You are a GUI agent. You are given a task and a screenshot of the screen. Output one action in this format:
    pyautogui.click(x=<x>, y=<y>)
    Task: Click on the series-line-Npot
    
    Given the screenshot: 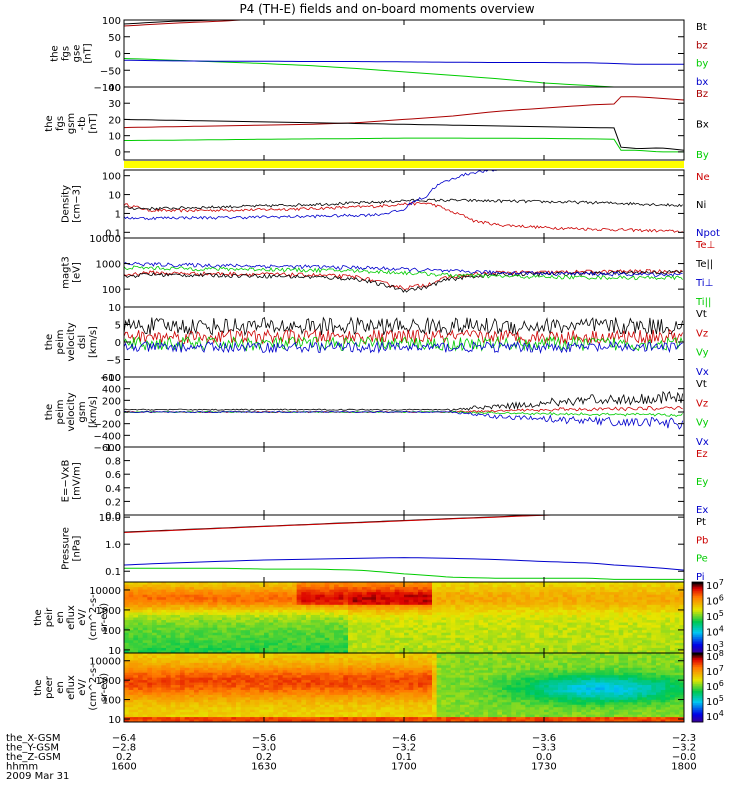 What is the action you would take?
    pyautogui.click(x=310, y=195)
    